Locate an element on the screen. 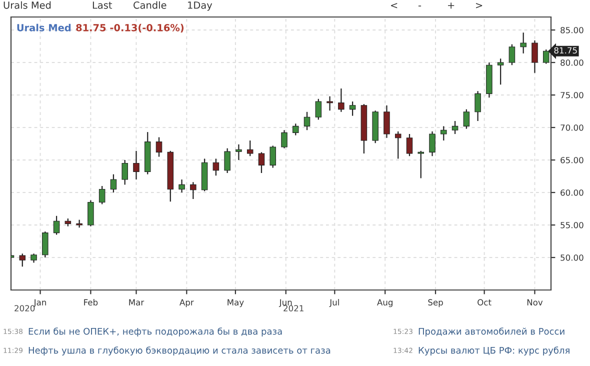 The width and height of the screenshot is (590, 366). y-tick-label: 55.00 is located at coordinates (572, 225).